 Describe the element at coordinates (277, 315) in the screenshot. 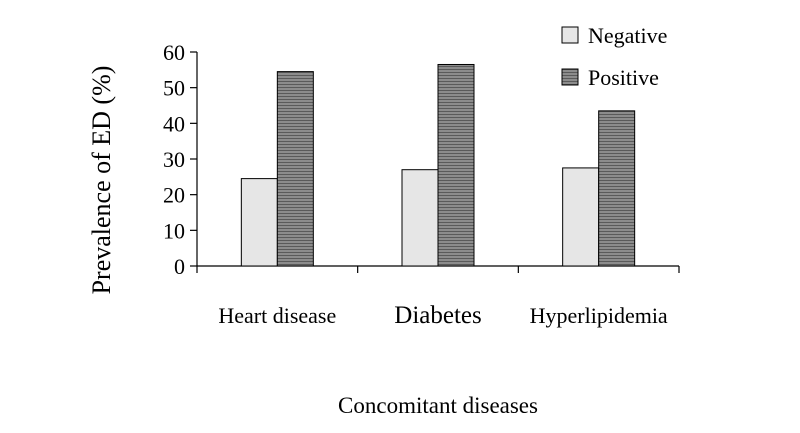

I see `category-label-0: Heart disease` at that location.